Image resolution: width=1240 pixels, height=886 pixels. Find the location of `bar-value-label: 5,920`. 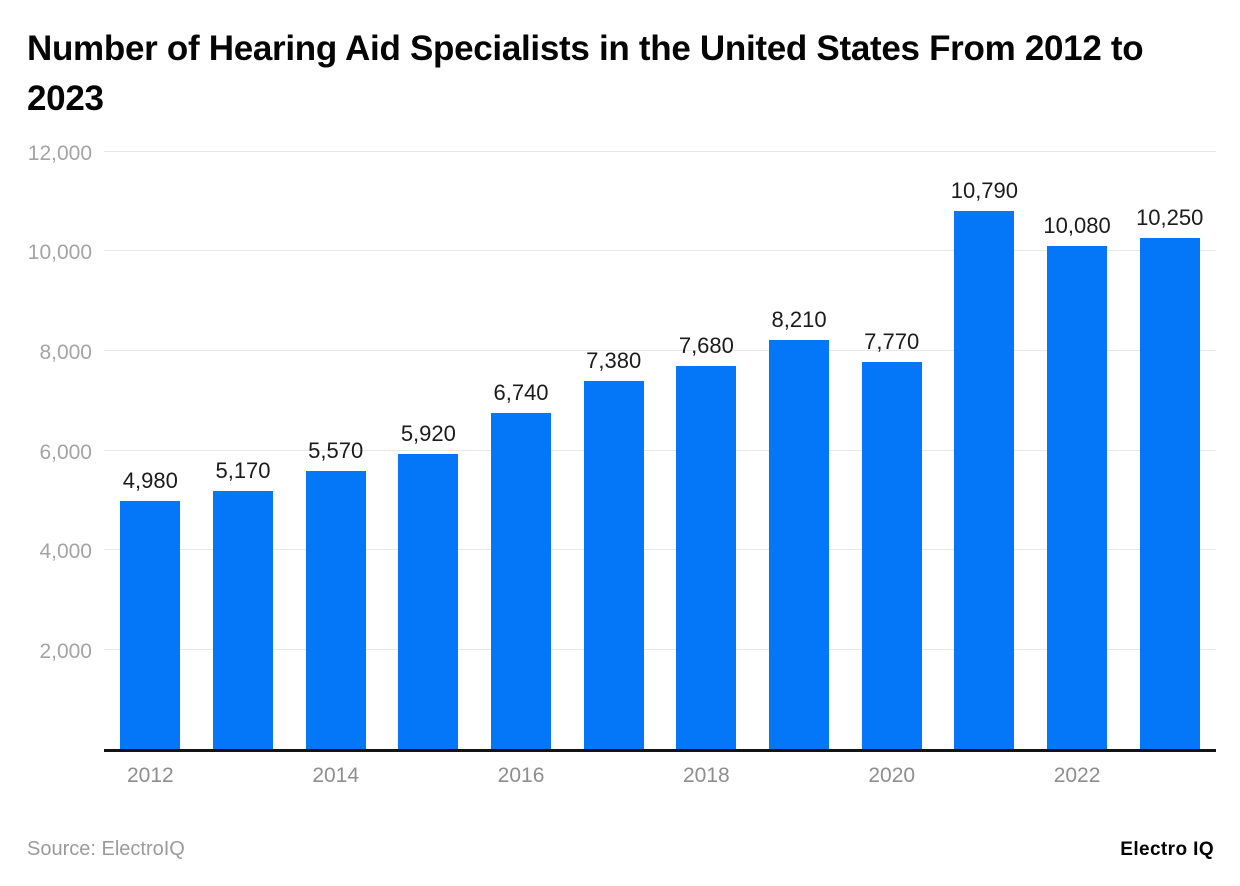

bar-value-label: 5,920 is located at coordinates (428, 433).